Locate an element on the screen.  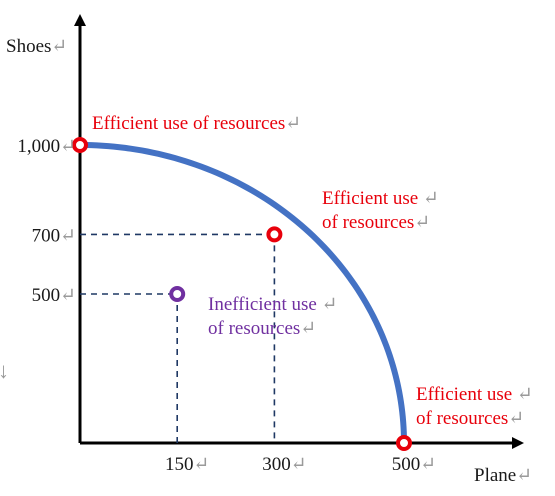
y-tick-label: 700↵ is located at coordinates (54, 235).